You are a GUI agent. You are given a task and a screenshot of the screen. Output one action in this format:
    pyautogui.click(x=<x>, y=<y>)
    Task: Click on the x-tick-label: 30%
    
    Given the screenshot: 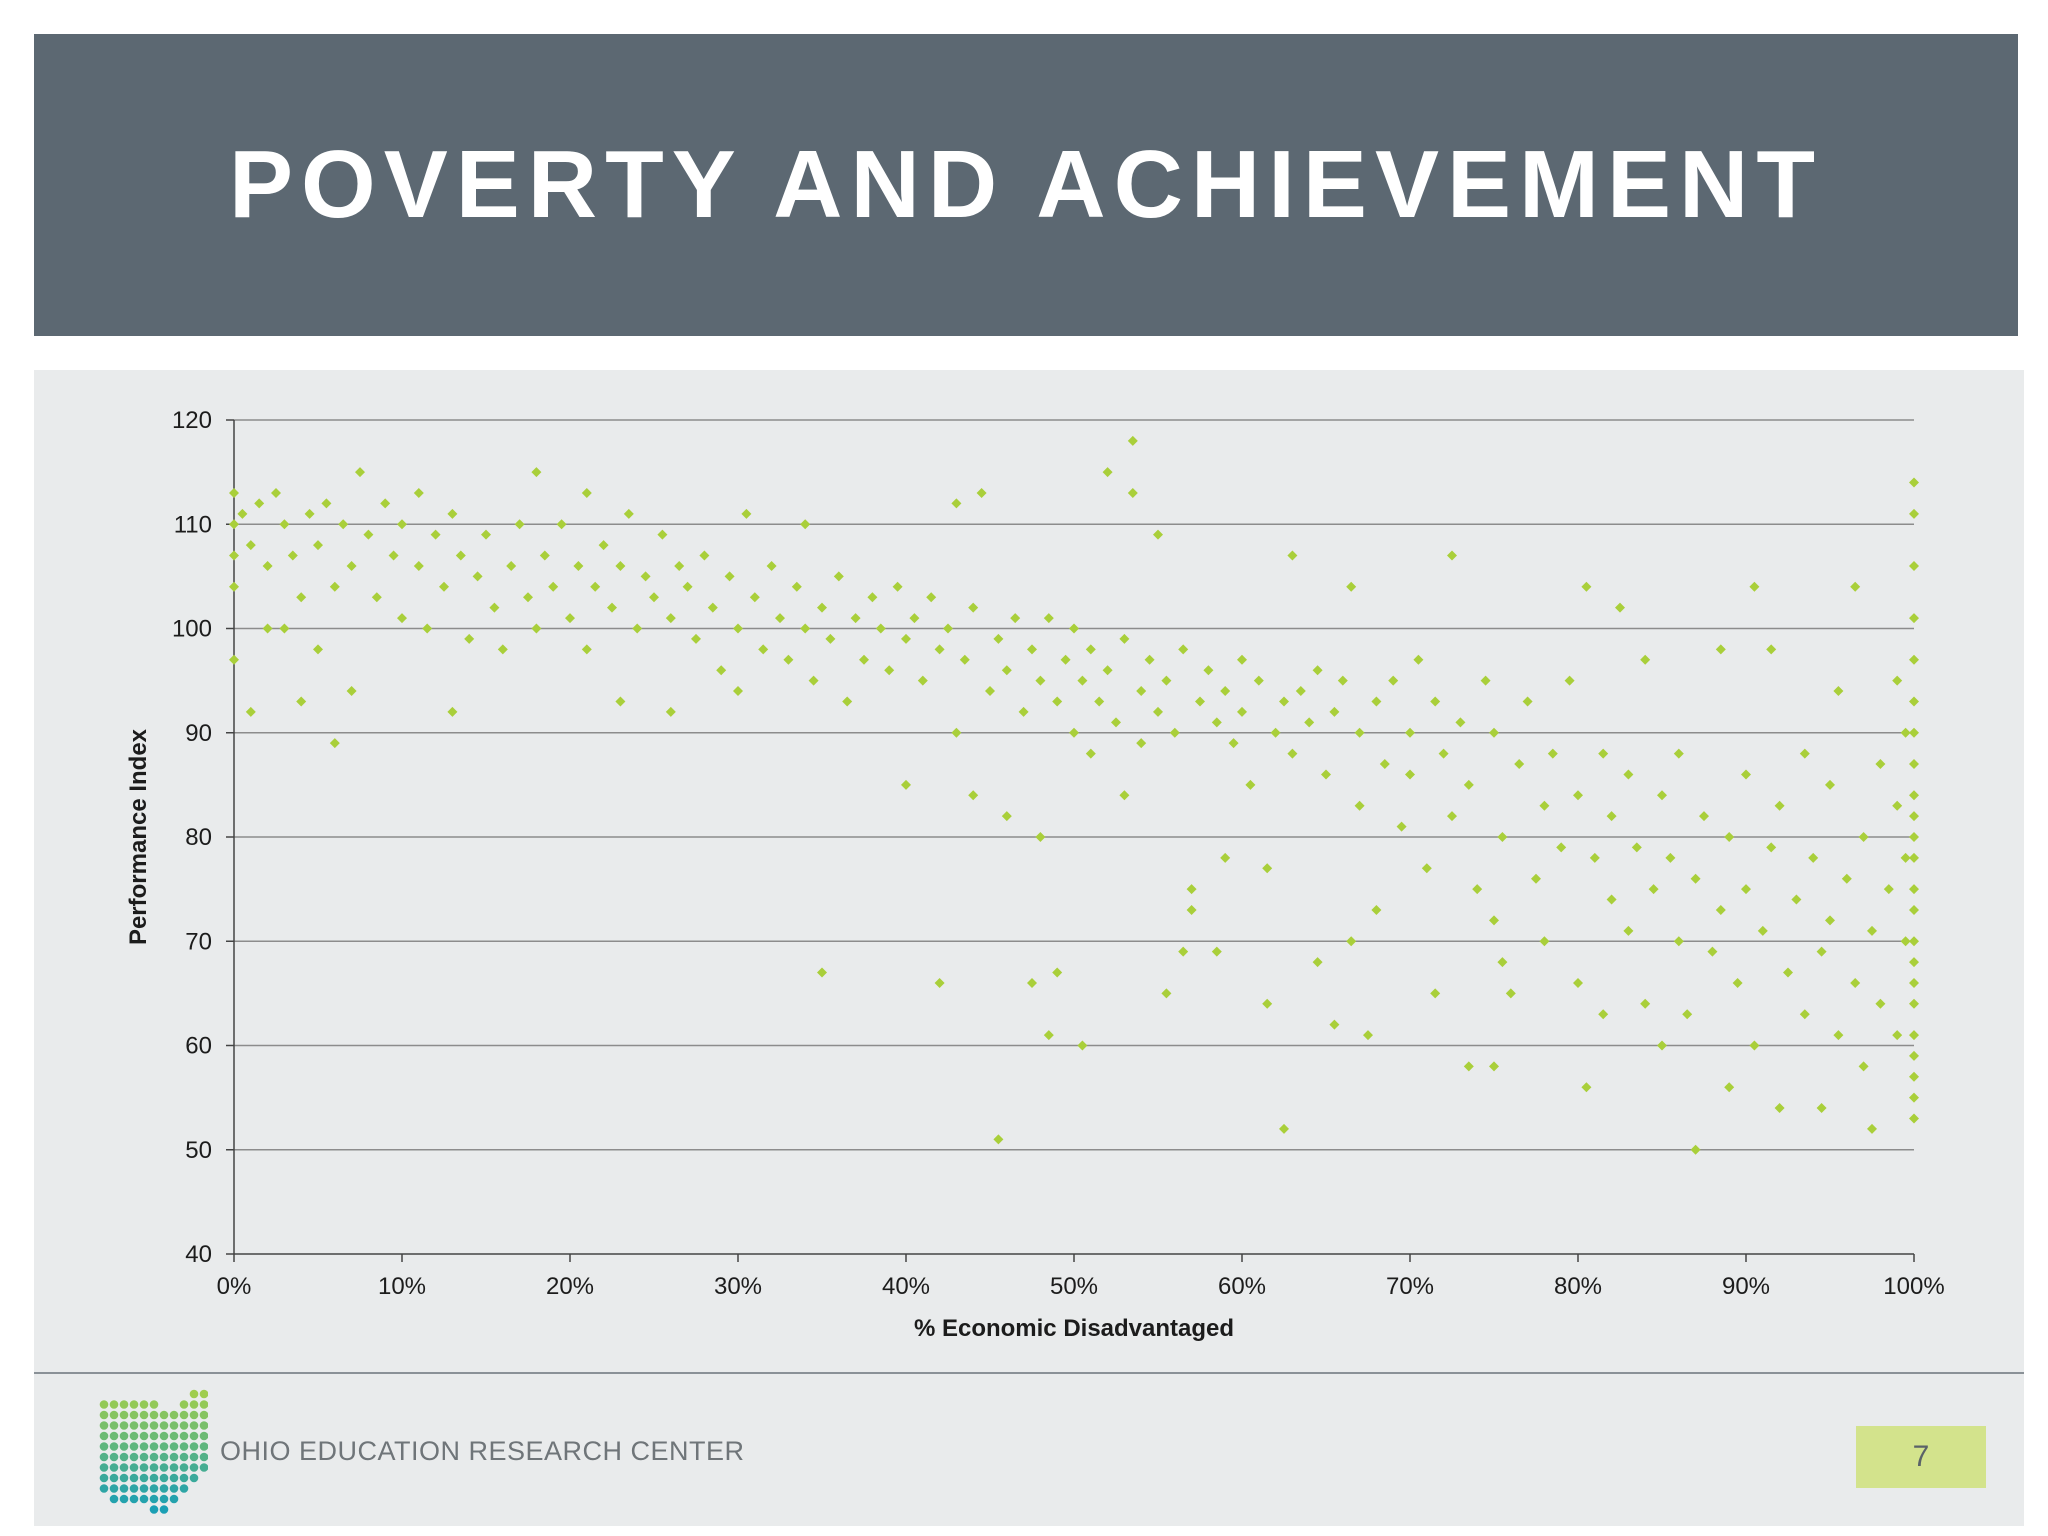 What is the action you would take?
    pyautogui.click(x=738, y=1286)
    